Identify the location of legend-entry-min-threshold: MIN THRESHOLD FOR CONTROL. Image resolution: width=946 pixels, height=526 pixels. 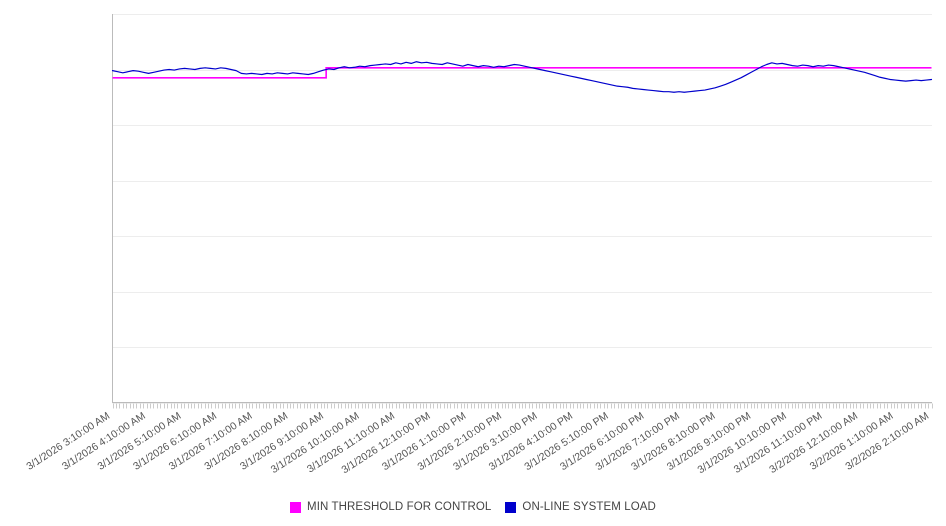
(390, 507).